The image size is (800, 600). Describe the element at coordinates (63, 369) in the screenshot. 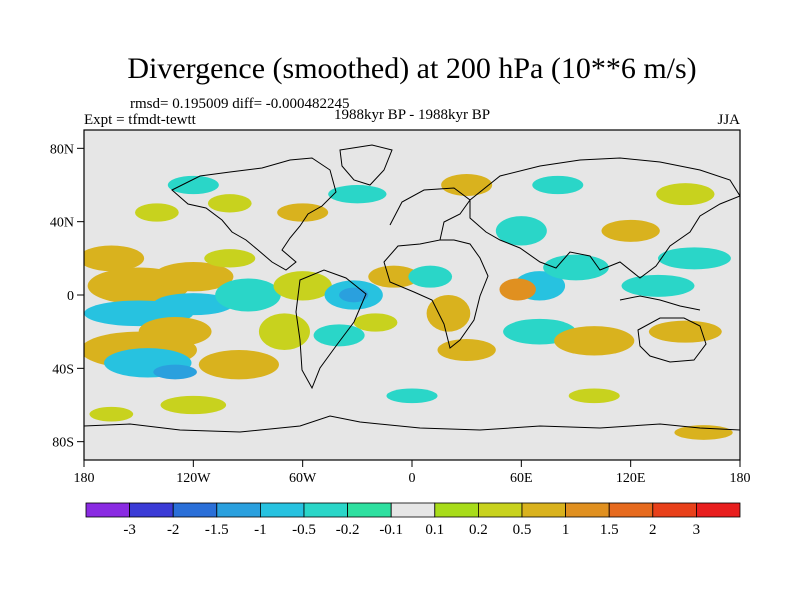

I see `y-tick-label: 40S` at that location.